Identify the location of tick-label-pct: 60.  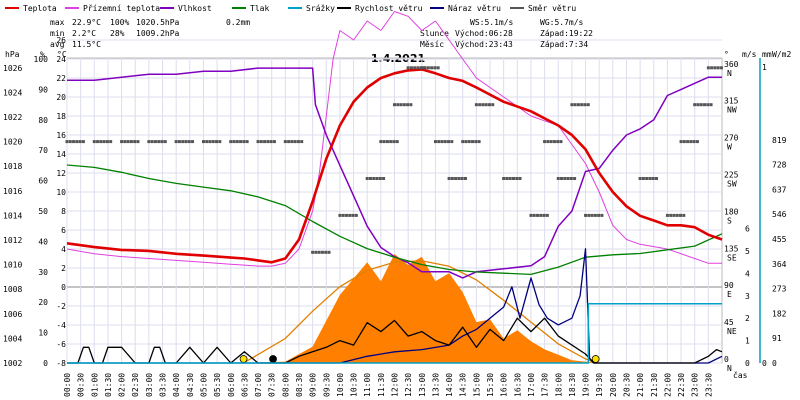
(43, 181).